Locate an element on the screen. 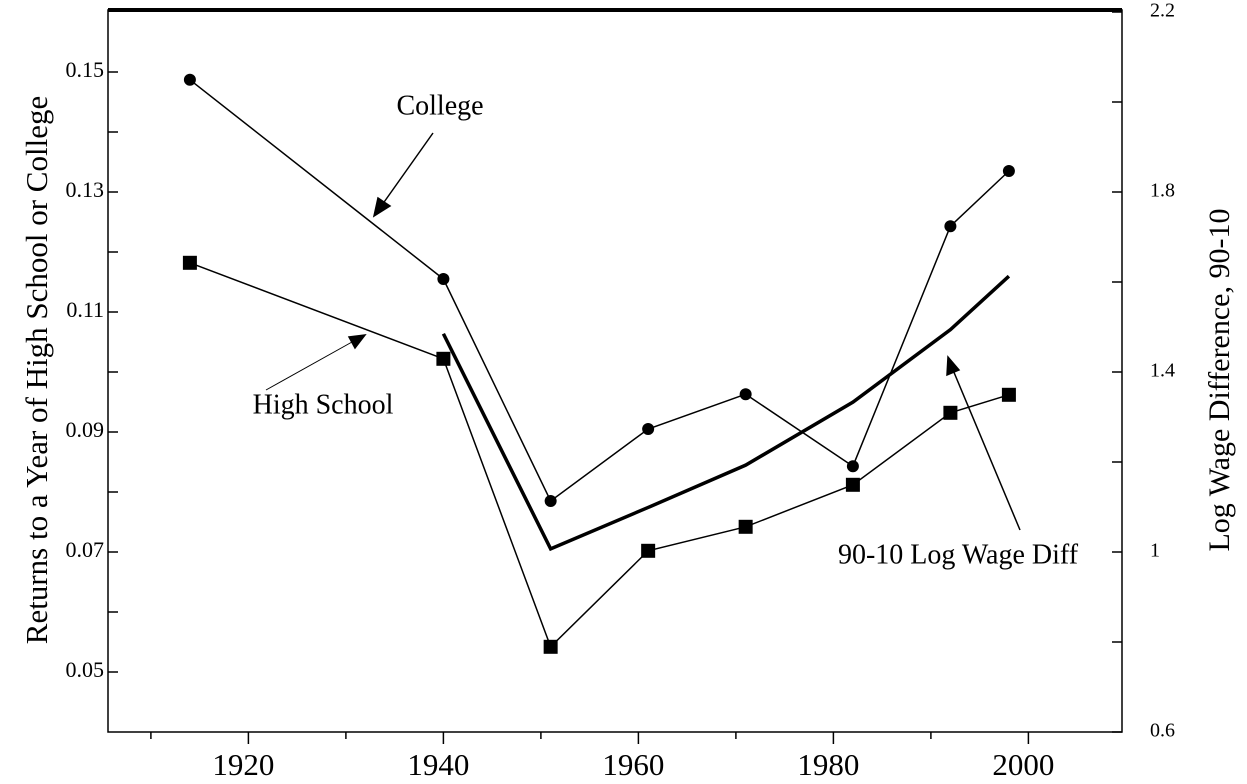 The image size is (1247, 784). series-annotation: High School is located at coordinates (323, 404).